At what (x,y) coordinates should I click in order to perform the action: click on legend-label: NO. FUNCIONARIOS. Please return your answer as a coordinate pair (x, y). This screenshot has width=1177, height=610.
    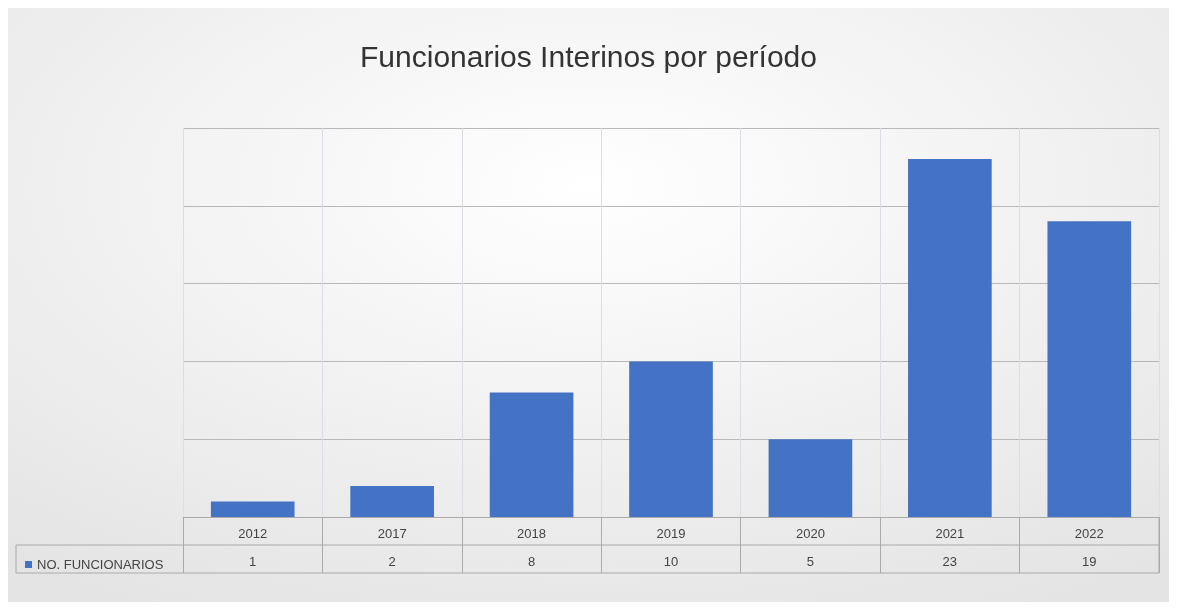
    Looking at the image, I should click on (100, 564).